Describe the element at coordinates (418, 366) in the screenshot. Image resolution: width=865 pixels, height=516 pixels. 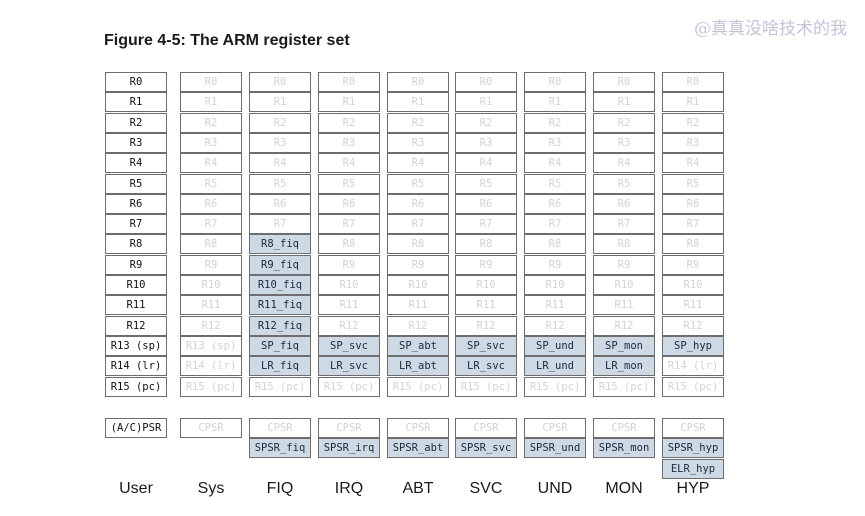
I see `register-cell: LR_abt` at that location.